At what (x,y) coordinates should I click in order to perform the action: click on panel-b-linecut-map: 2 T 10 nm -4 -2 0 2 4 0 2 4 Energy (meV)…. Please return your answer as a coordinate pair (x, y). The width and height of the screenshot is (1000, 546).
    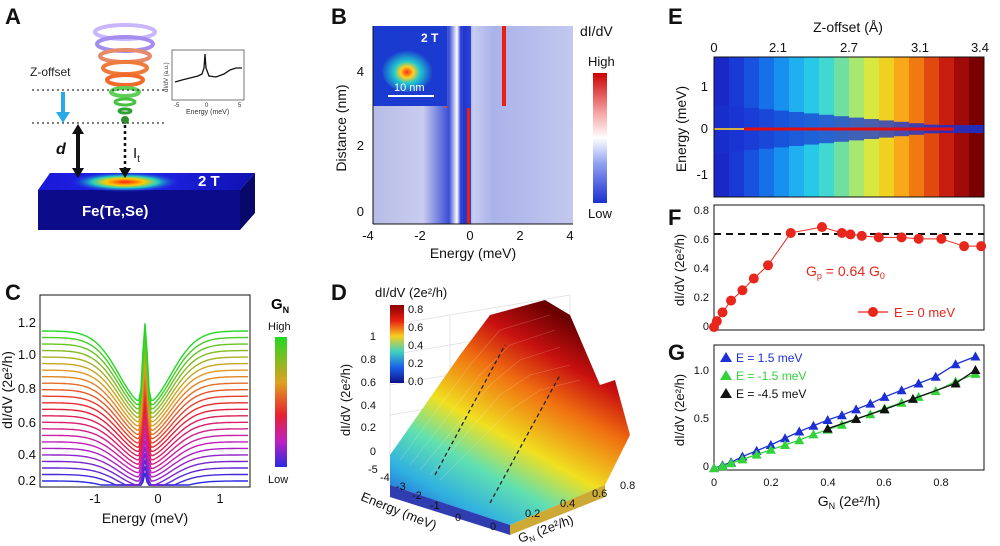
    Looking at the image, I should click on (474, 142).